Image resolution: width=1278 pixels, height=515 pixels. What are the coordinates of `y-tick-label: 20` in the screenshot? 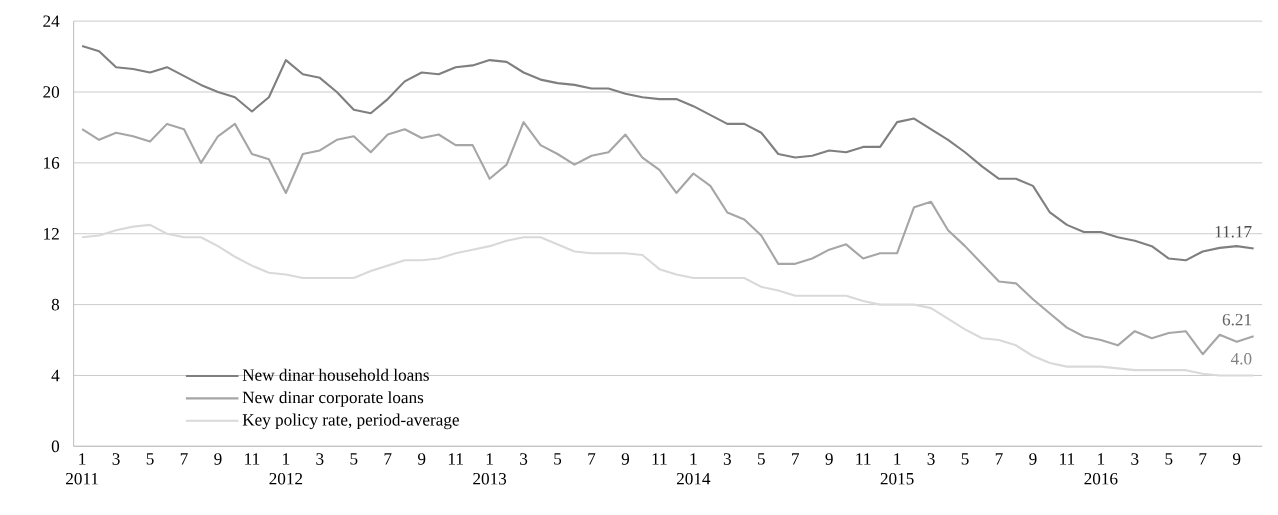 It's located at (51, 92).